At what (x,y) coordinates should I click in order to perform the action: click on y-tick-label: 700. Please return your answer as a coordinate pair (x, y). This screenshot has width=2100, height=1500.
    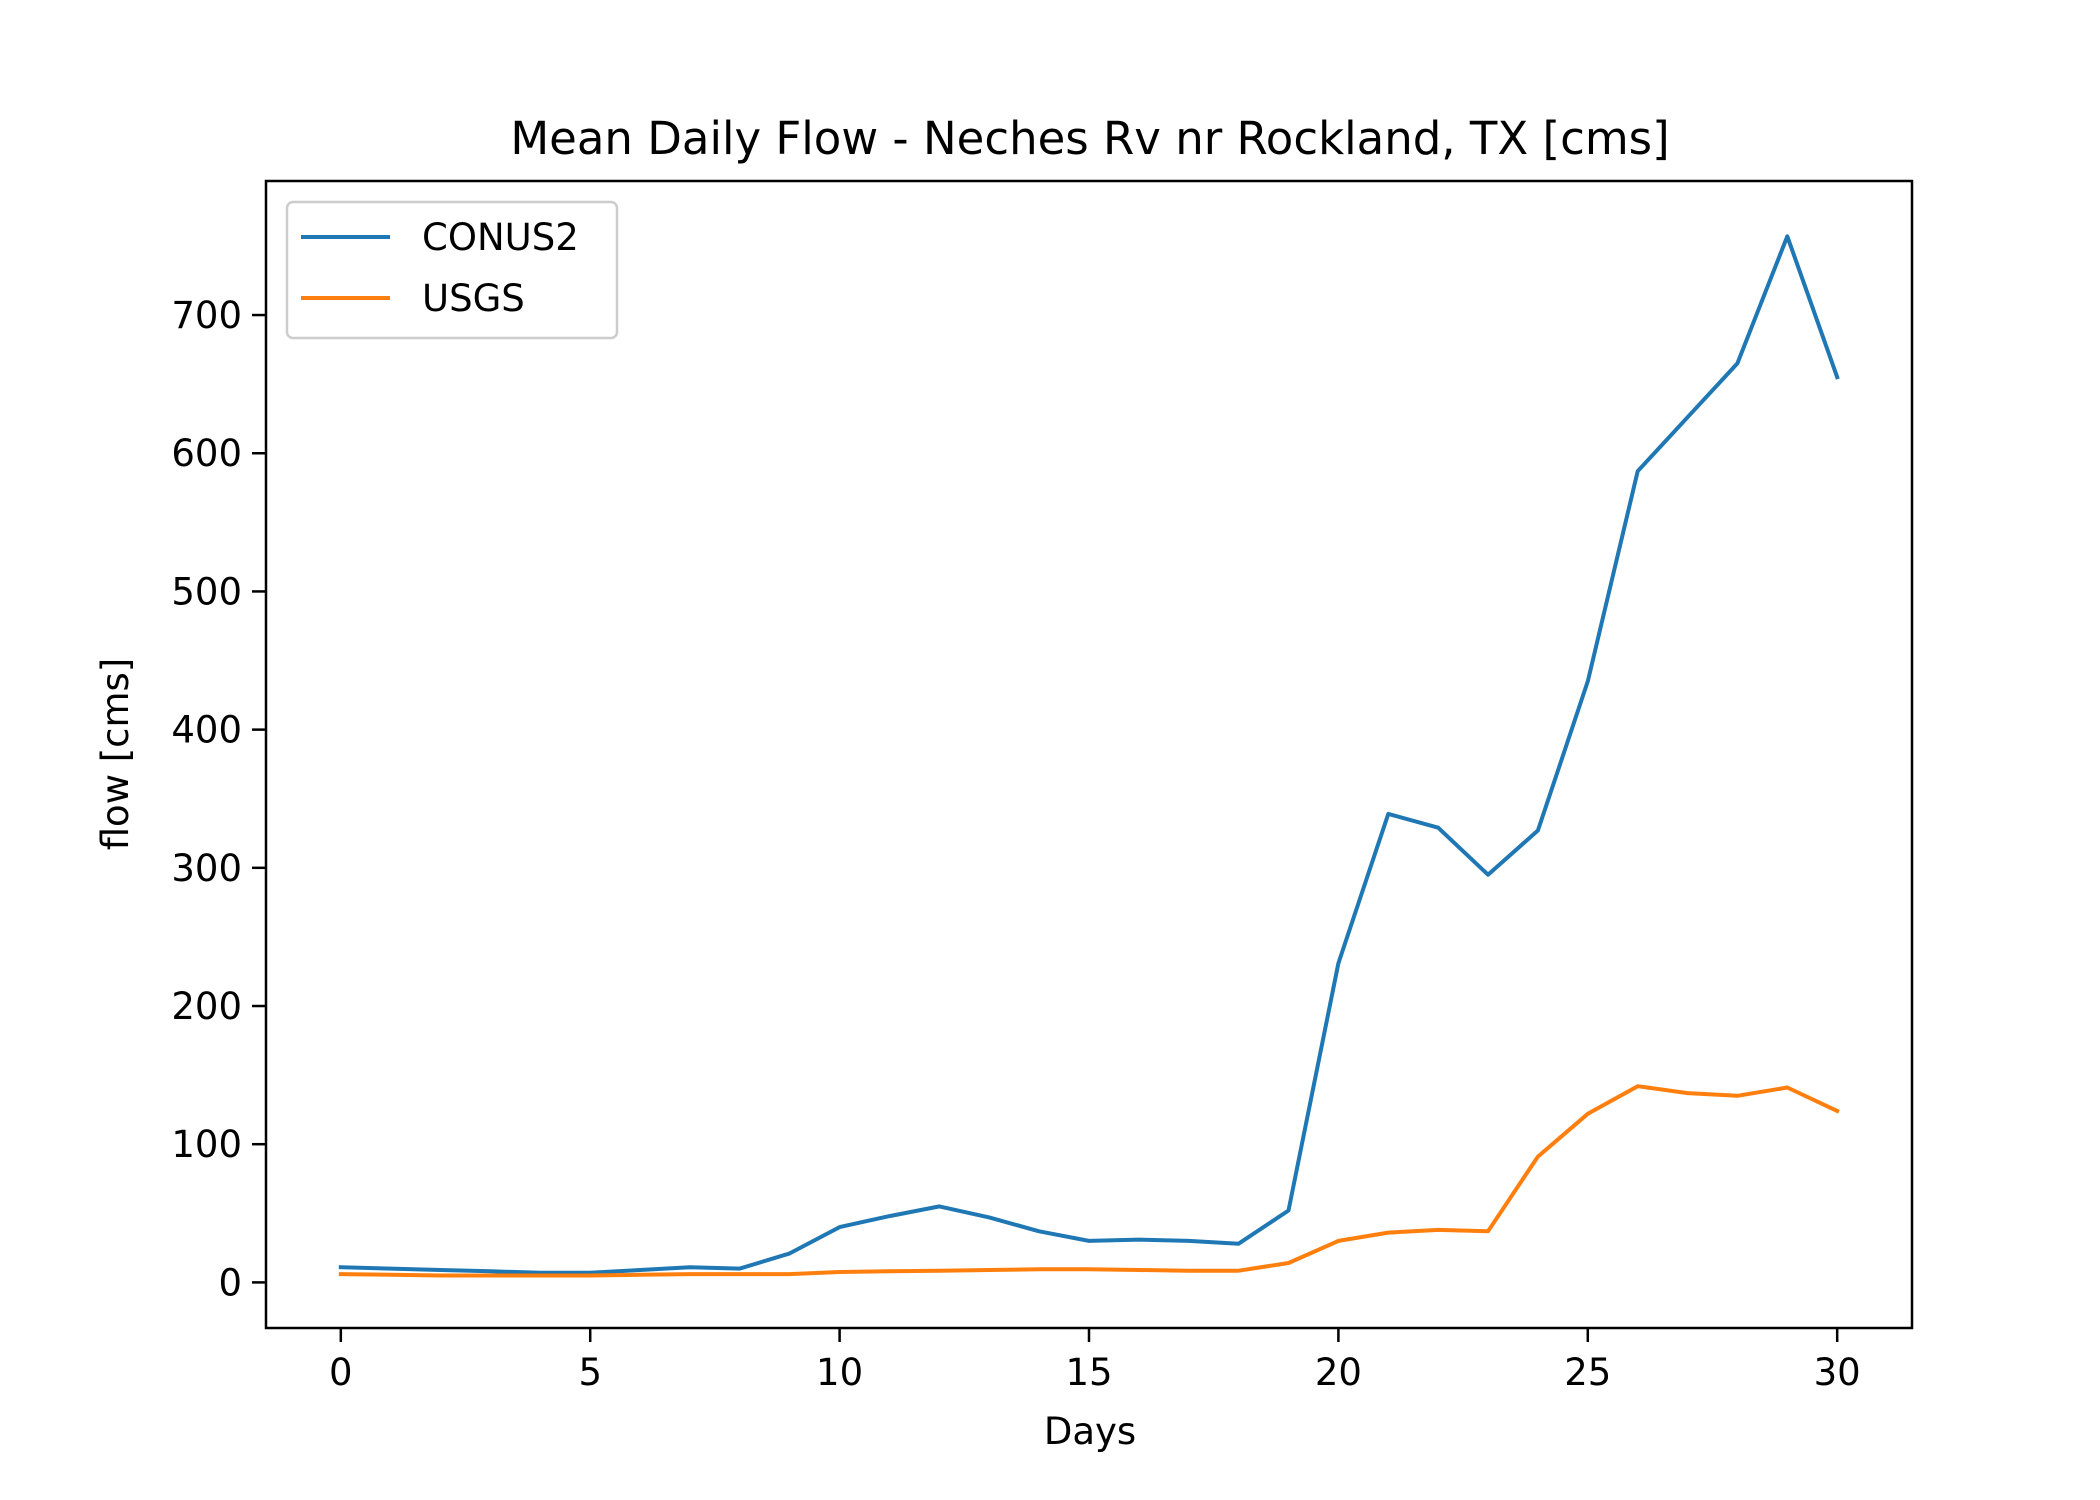
    Looking at the image, I should click on (206, 315).